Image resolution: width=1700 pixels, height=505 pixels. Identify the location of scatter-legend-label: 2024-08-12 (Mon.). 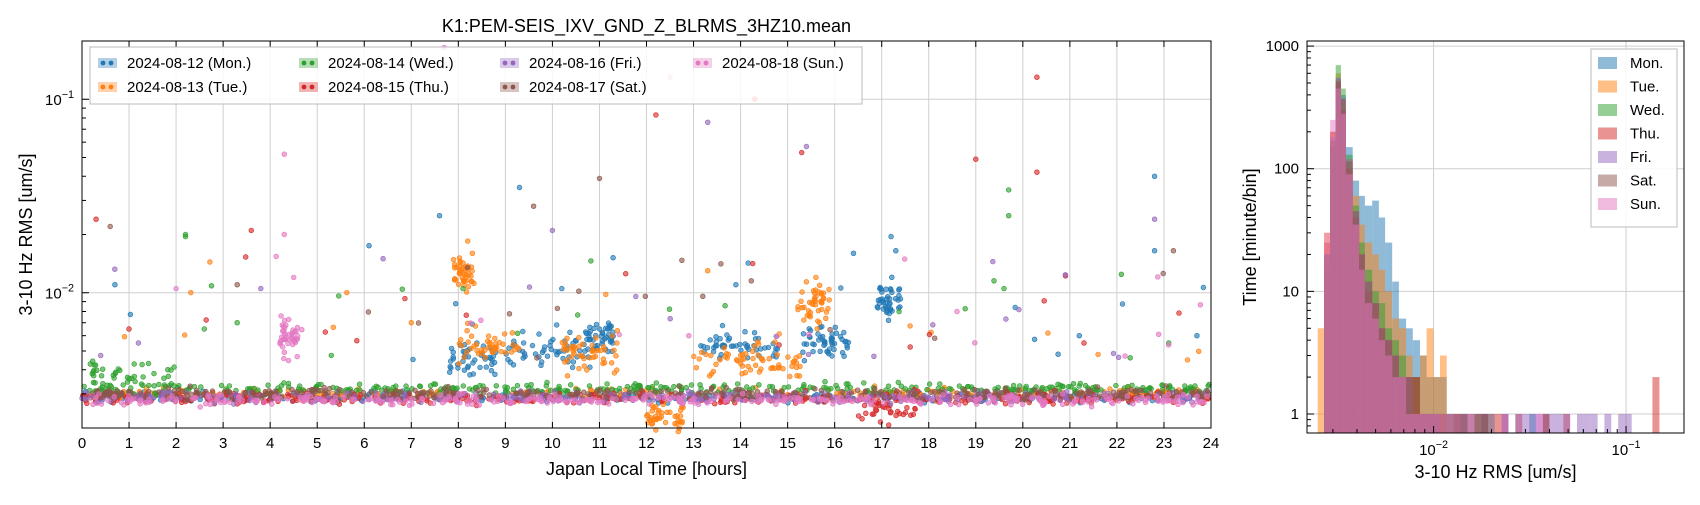
(189, 63).